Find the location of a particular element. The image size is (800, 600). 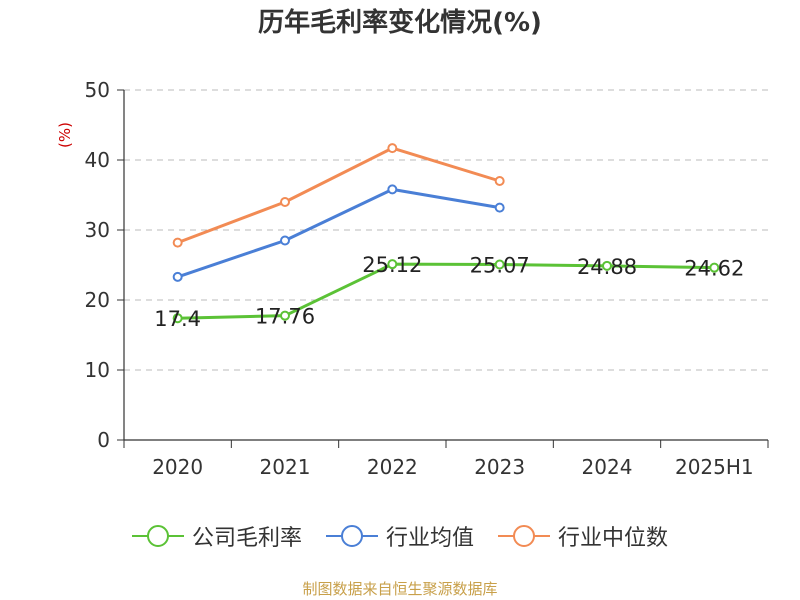

data-label: 24.88 is located at coordinates (607, 267).